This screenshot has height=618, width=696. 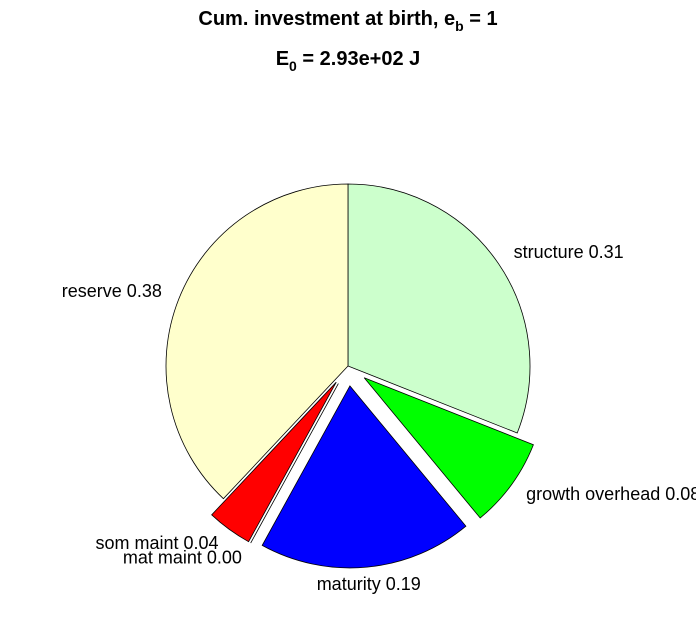 What do you see at coordinates (481, 19) in the screenshot?
I see `title-tail: = 1` at bounding box center [481, 19].